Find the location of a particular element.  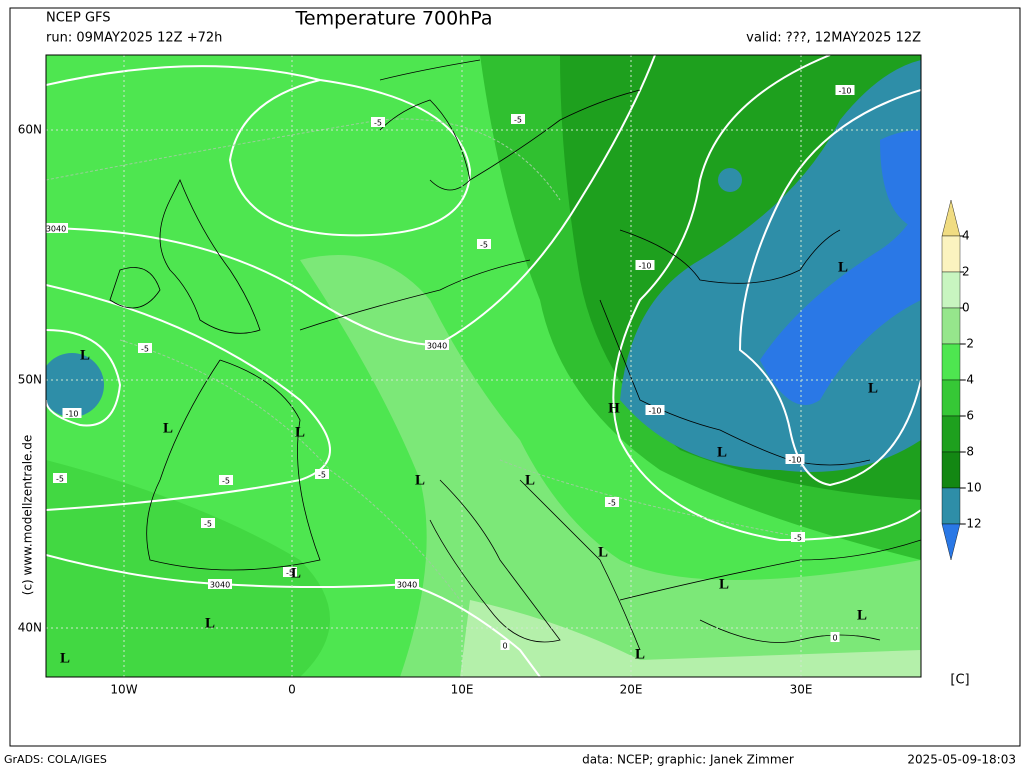

footer-center: data: NCEP; graphic: Janek Zimmer is located at coordinates (688, 760).